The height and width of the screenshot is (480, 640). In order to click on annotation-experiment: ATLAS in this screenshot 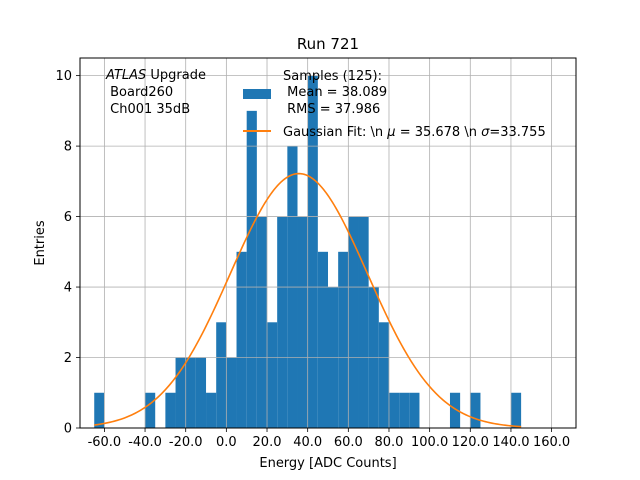, I will do `click(125, 75)`.